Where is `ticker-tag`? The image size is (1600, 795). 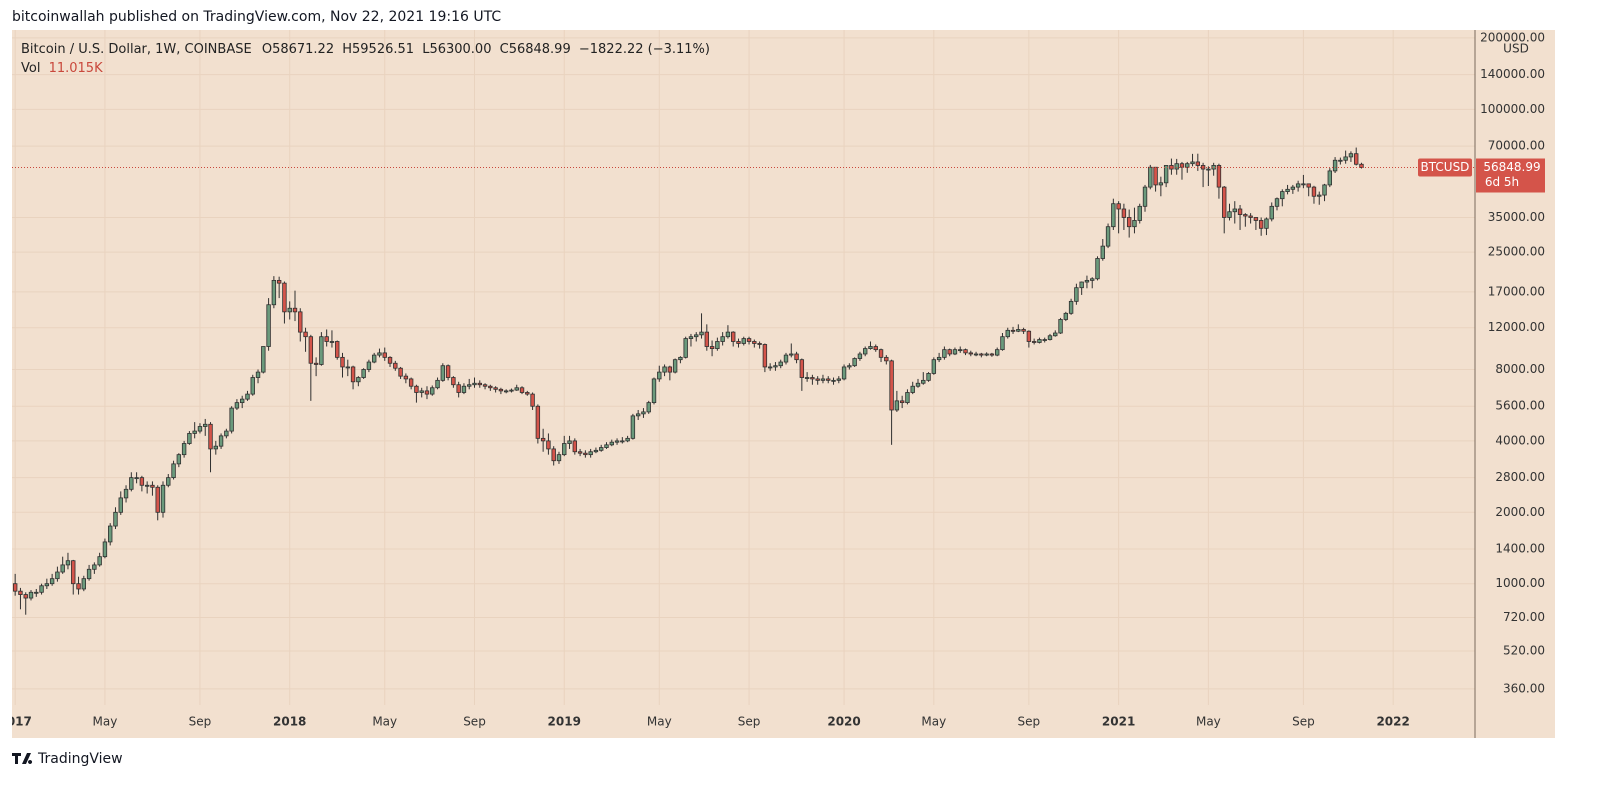
ticker-tag is located at coordinates (1445, 167).